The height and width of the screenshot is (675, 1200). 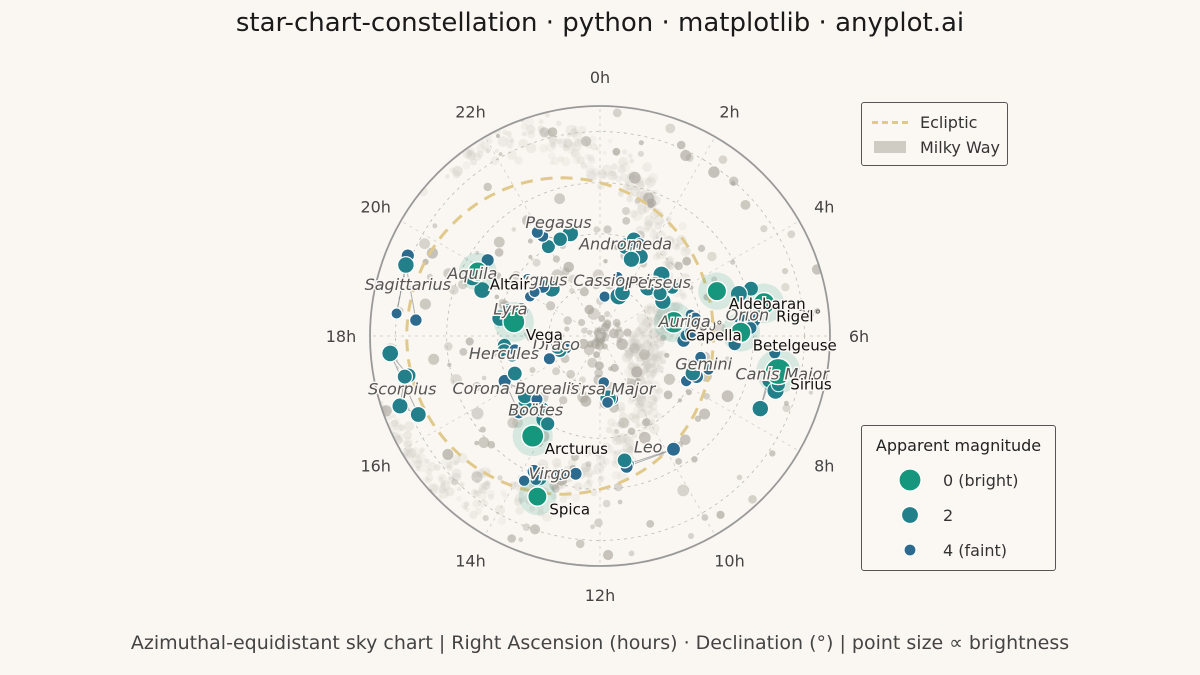 What do you see at coordinates (795, 345) in the screenshot?
I see `star-label: Betelgeuse` at bounding box center [795, 345].